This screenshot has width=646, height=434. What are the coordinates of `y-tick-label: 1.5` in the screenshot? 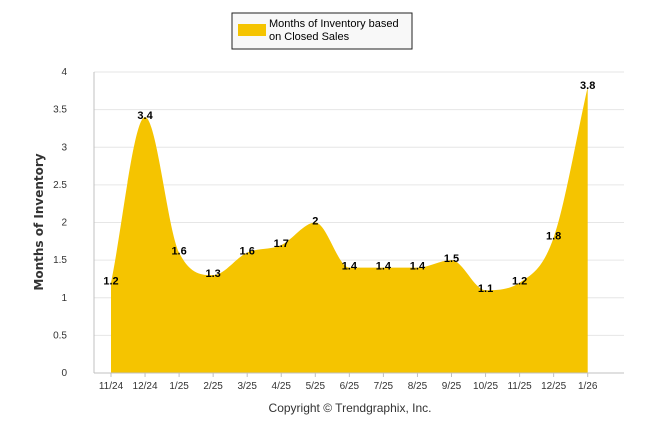 It's located at (60, 260).